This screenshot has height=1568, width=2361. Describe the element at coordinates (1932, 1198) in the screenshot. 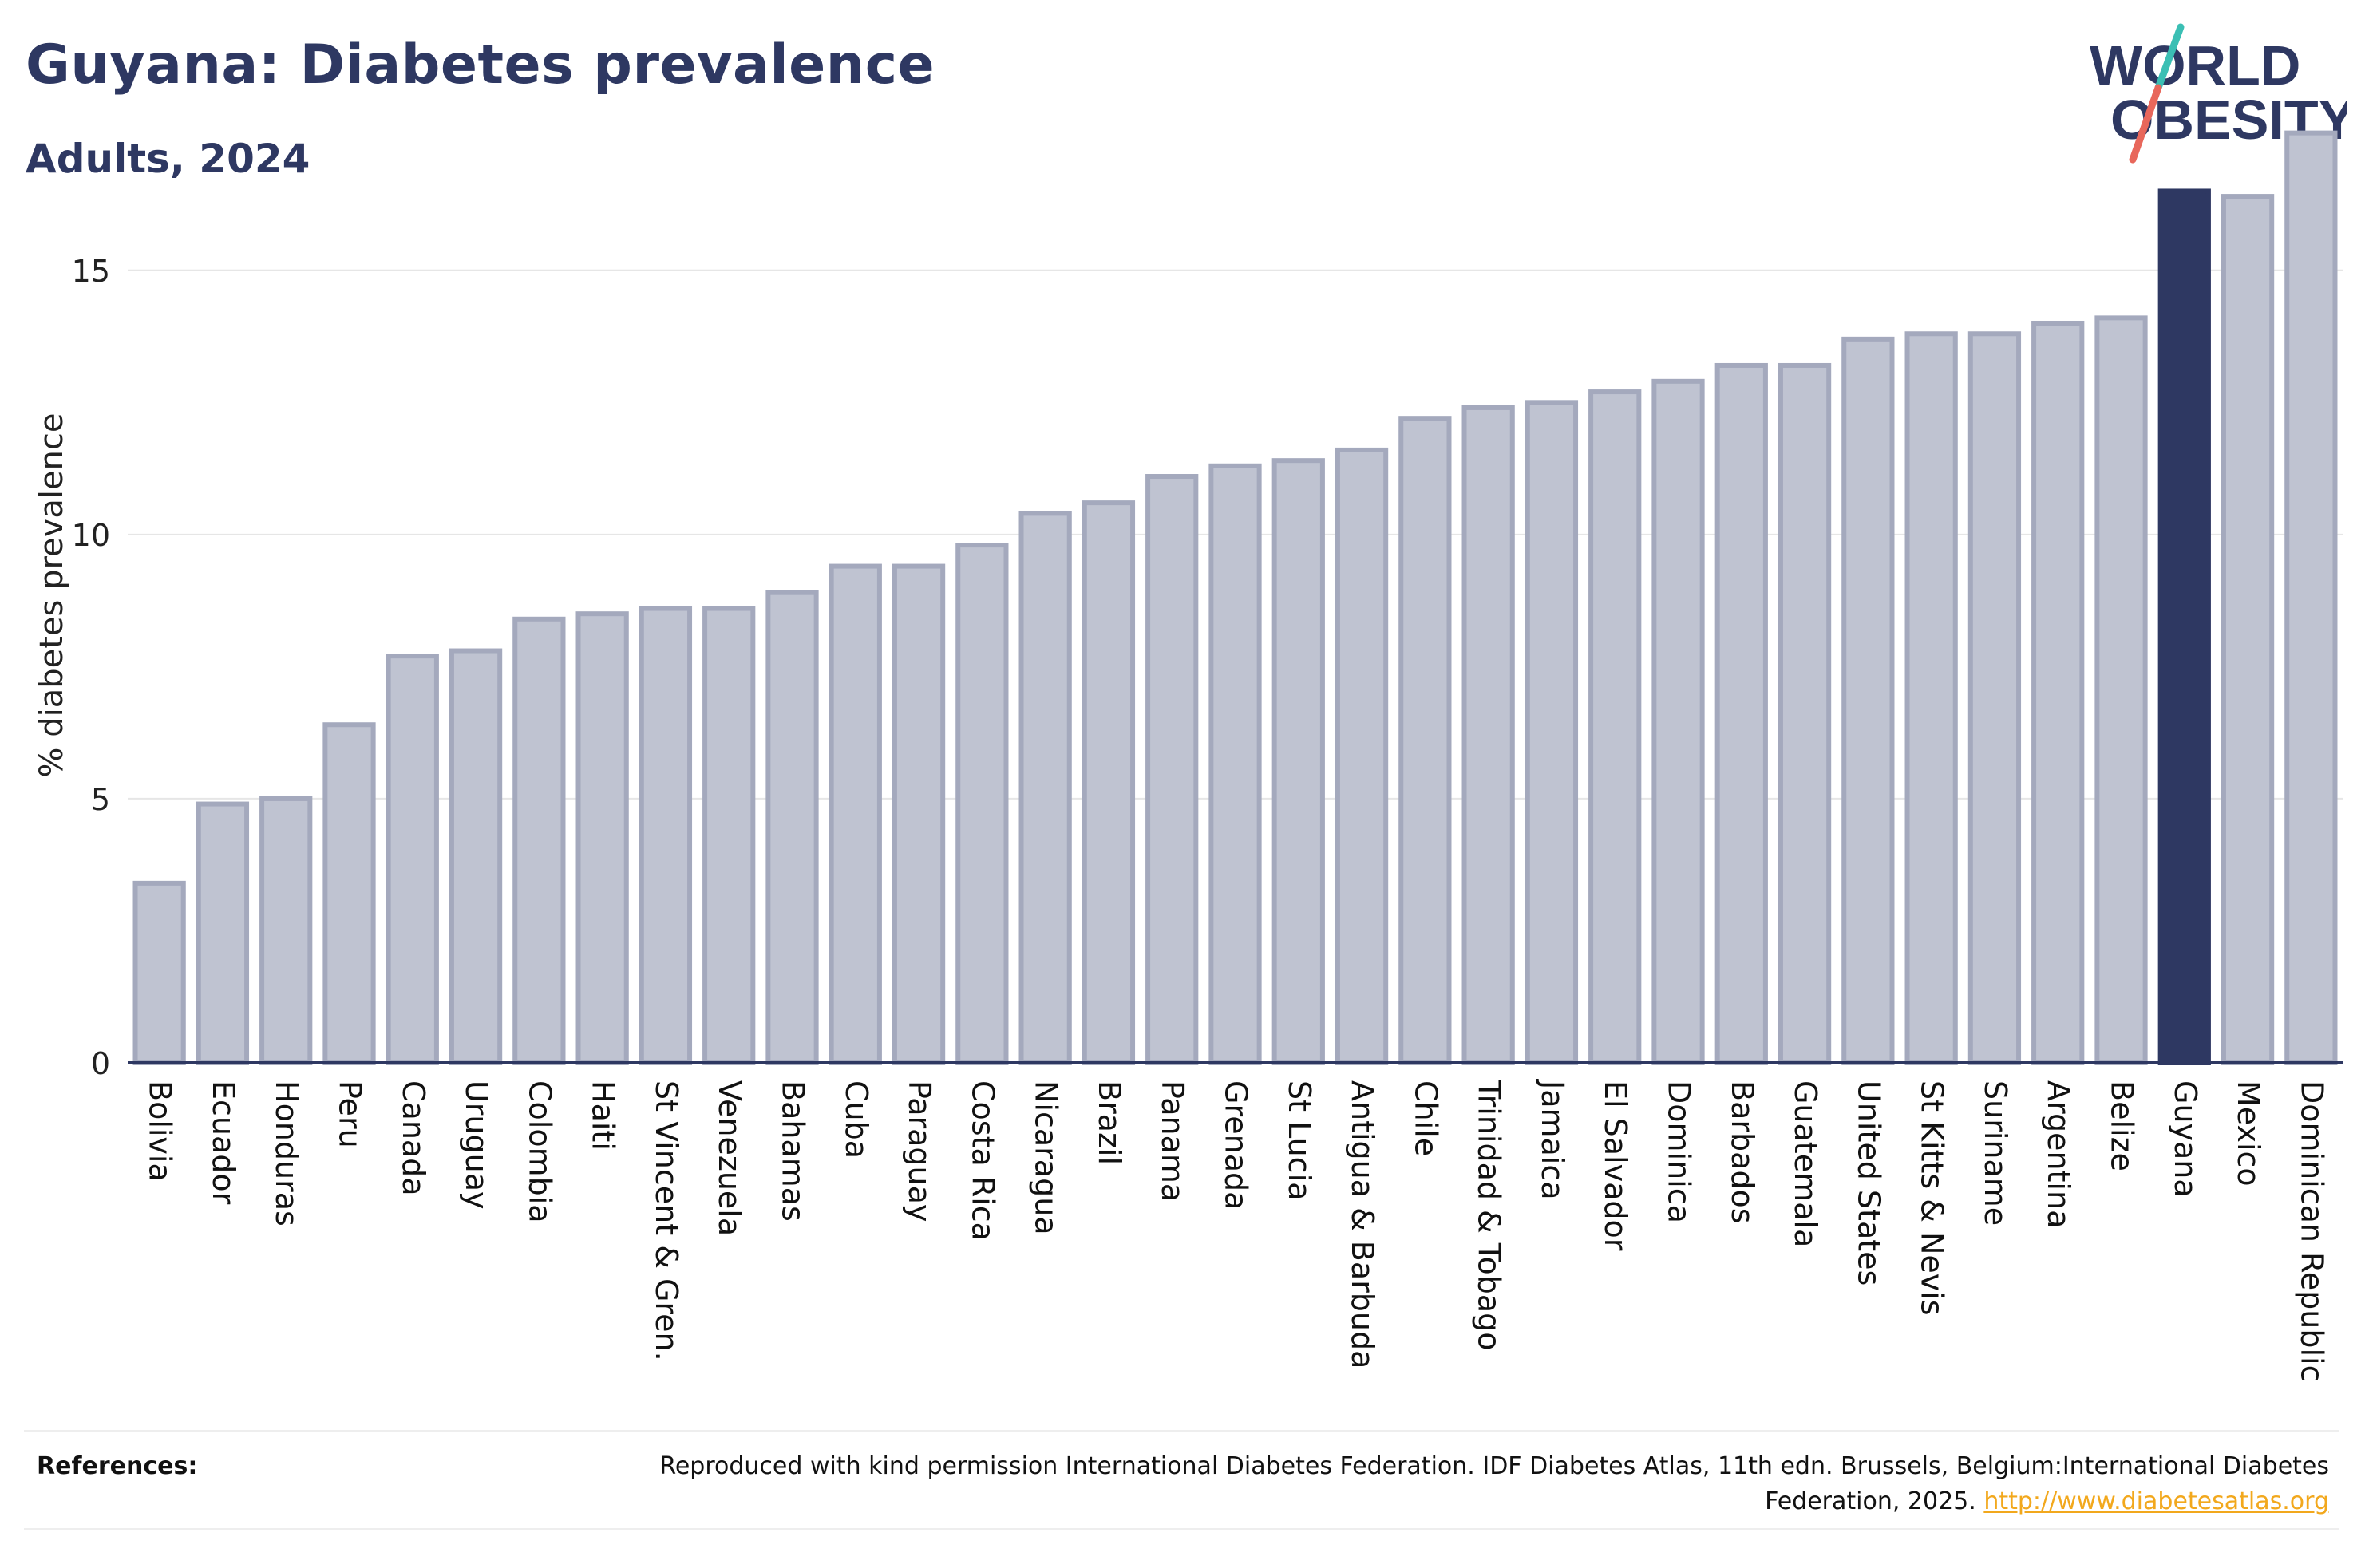

I see `x-tick-label: St Kitts & Nevis` at that location.